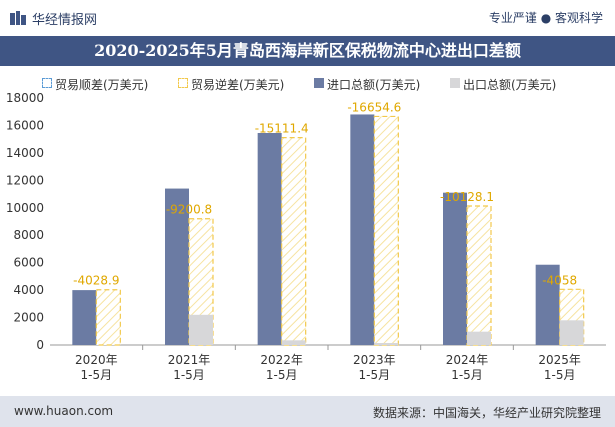 The width and height of the screenshot is (615, 427). I want to click on y-tick-label: 18000, so click(25, 98).